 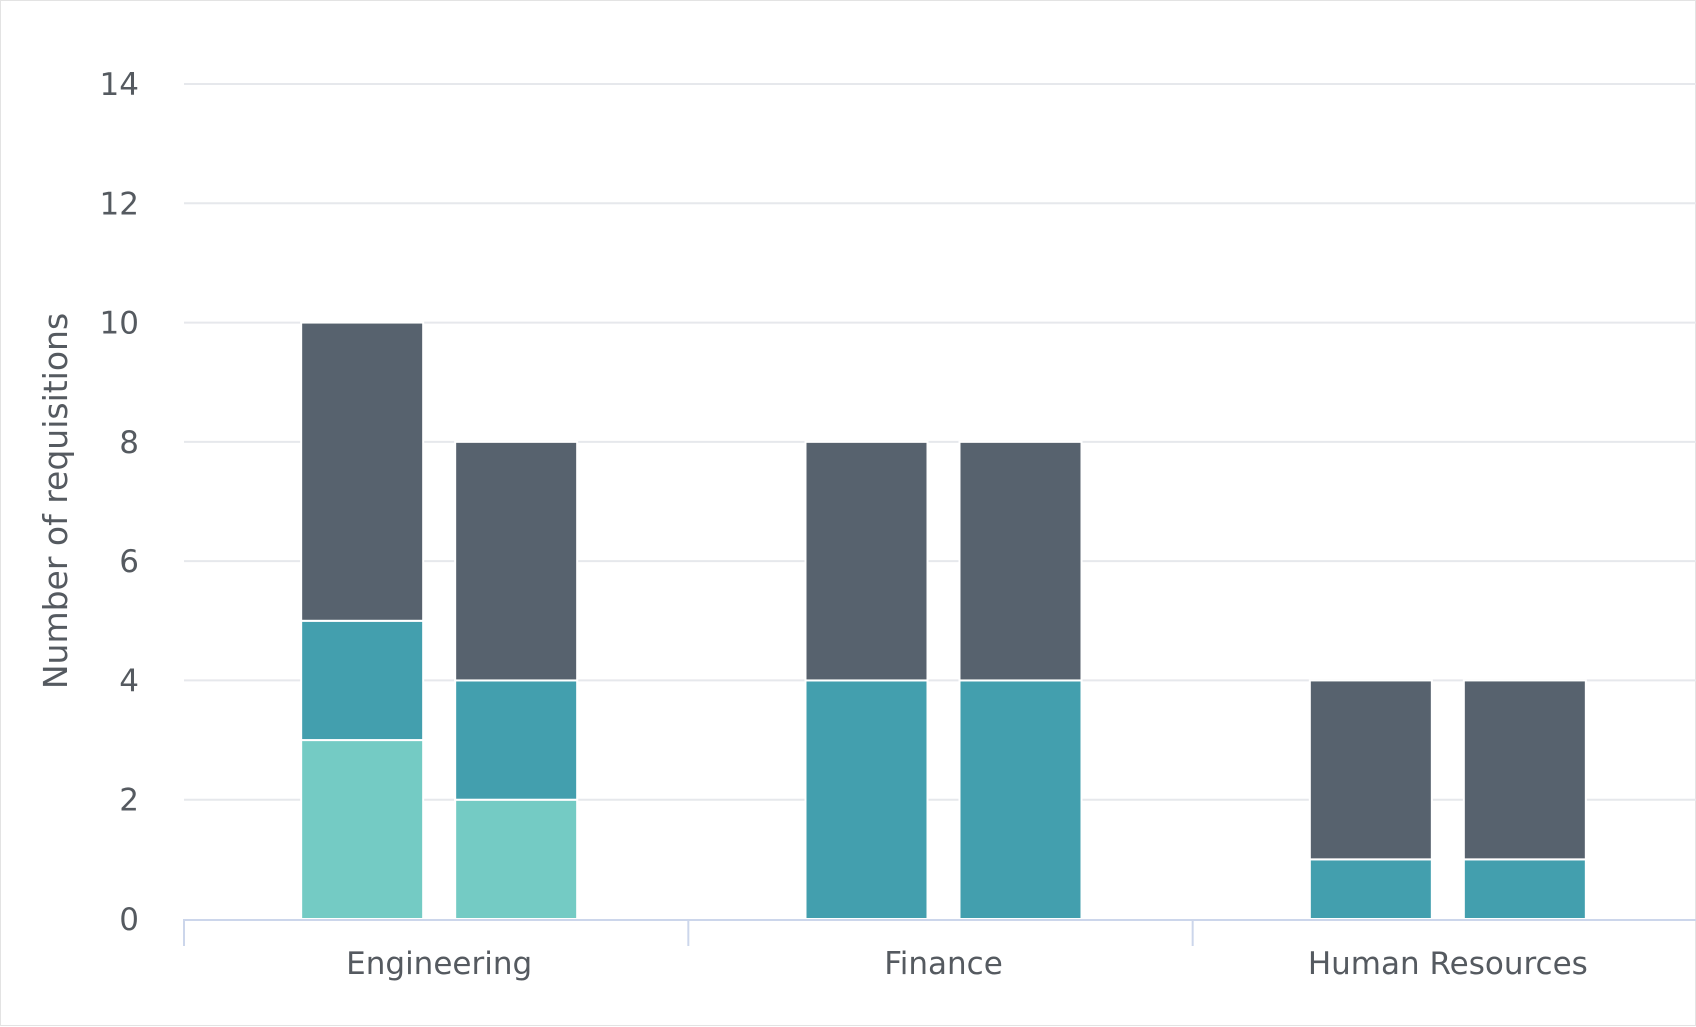 What do you see at coordinates (439, 964) in the screenshot?
I see `x-tick-label: Engineering` at bounding box center [439, 964].